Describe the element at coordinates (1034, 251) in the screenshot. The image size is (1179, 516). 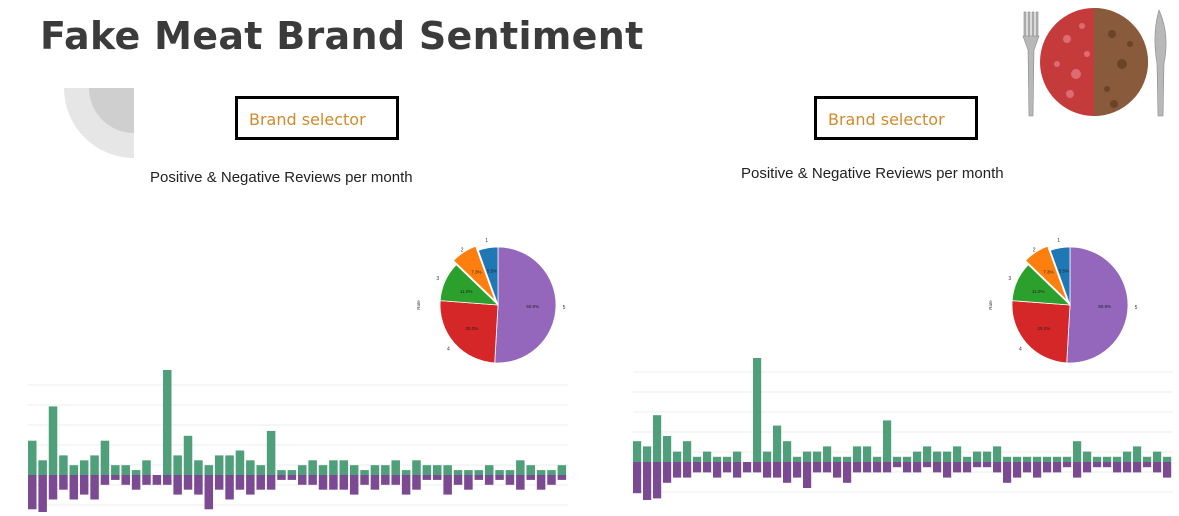
I see `pie-category-label: 2` at that location.